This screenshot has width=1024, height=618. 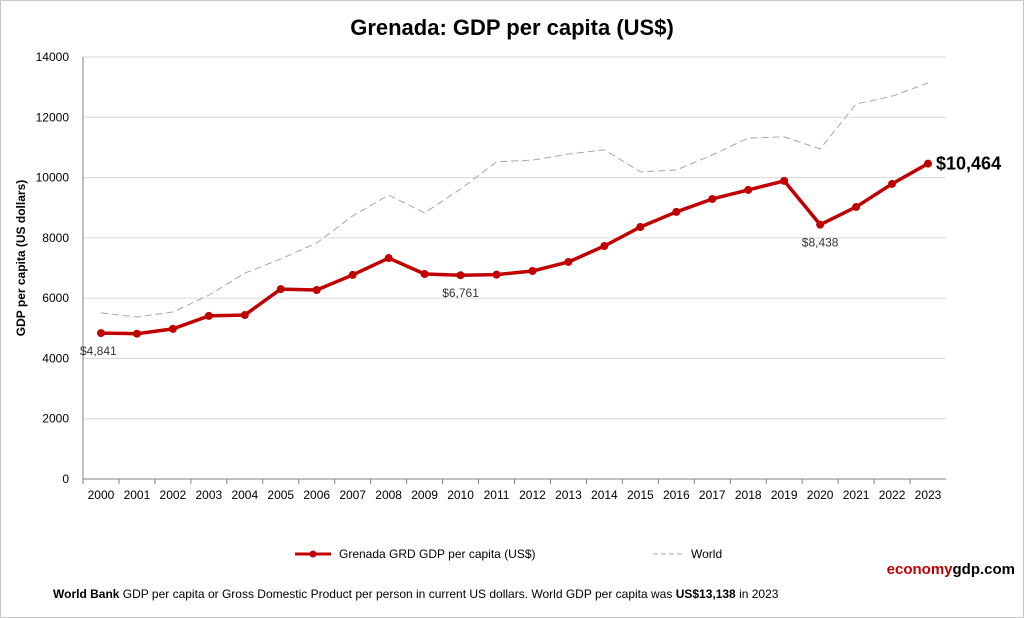 What do you see at coordinates (55, 358) in the screenshot?
I see `y-tick-label: 4000` at bounding box center [55, 358].